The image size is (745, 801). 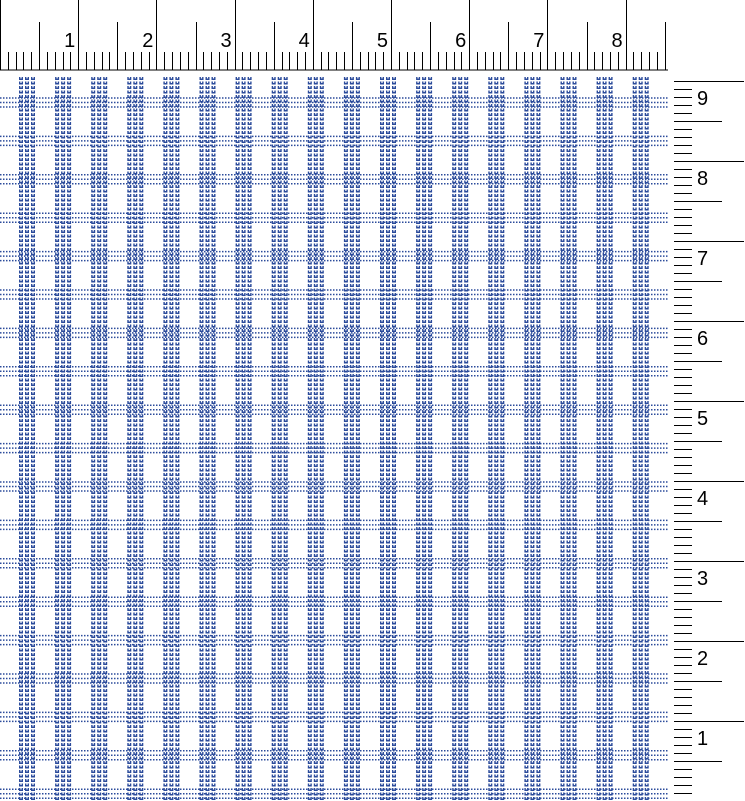 I want to click on top-ruler-label: 6, so click(x=460, y=41).